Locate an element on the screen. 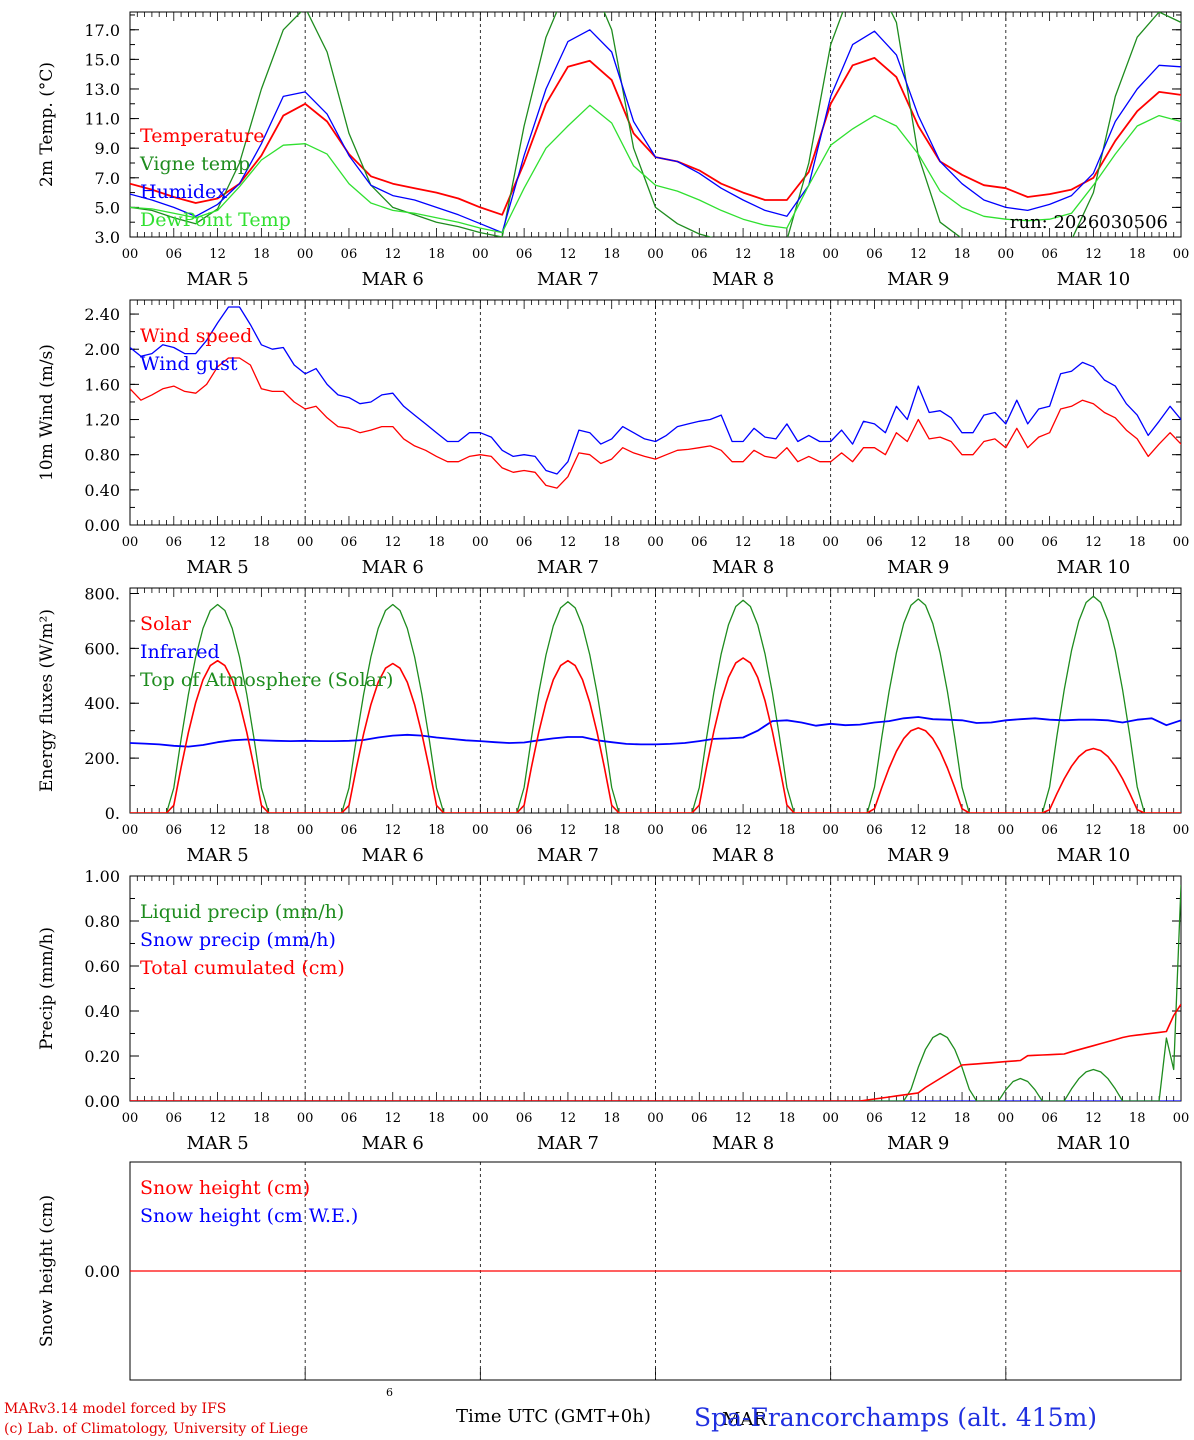 The image size is (1194, 1440). y-tick-label: 0.00 is located at coordinates (102, 1271).